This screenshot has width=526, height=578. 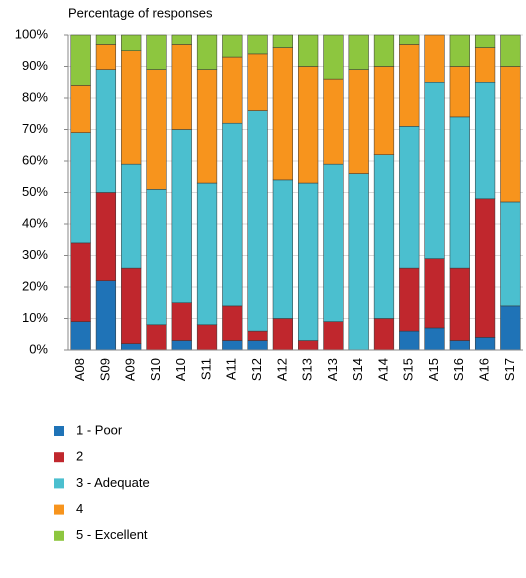 I want to click on x-tick-label: A11, so click(x=231, y=369).